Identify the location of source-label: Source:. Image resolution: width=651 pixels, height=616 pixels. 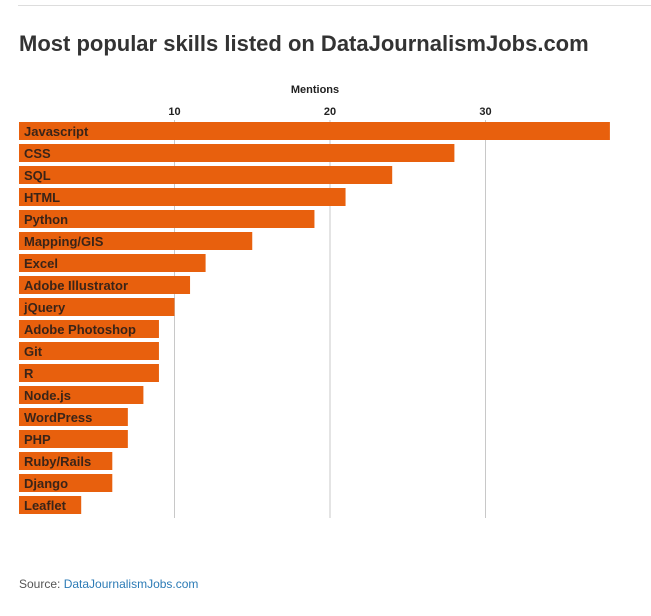
(41, 584).